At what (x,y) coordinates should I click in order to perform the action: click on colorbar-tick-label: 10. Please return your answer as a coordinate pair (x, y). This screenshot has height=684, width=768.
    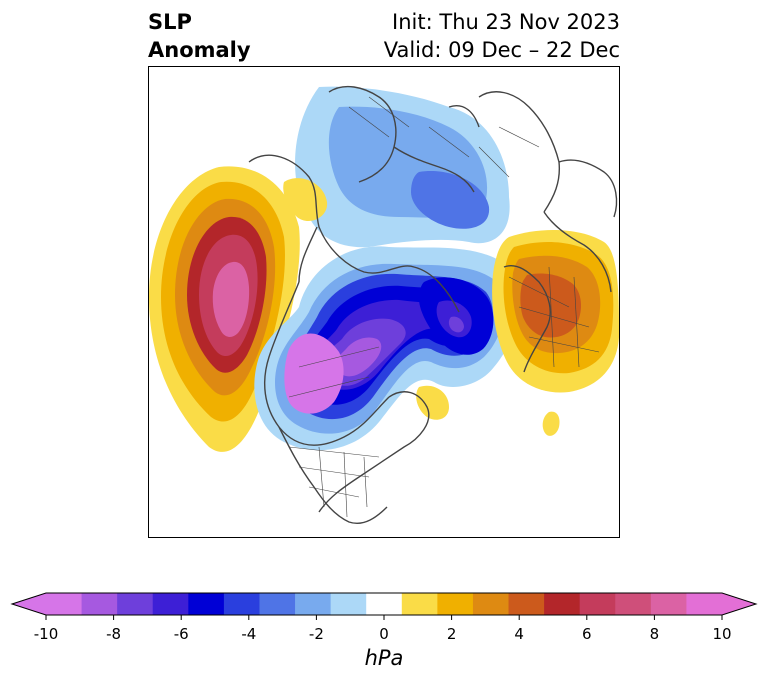
    Looking at the image, I should click on (722, 634).